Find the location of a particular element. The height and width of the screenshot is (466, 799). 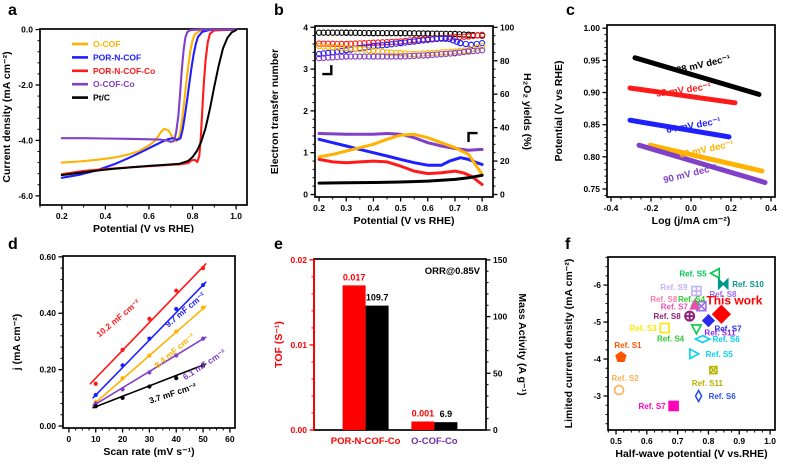

svg-text: -0.4 is located at coordinates (611, 208).